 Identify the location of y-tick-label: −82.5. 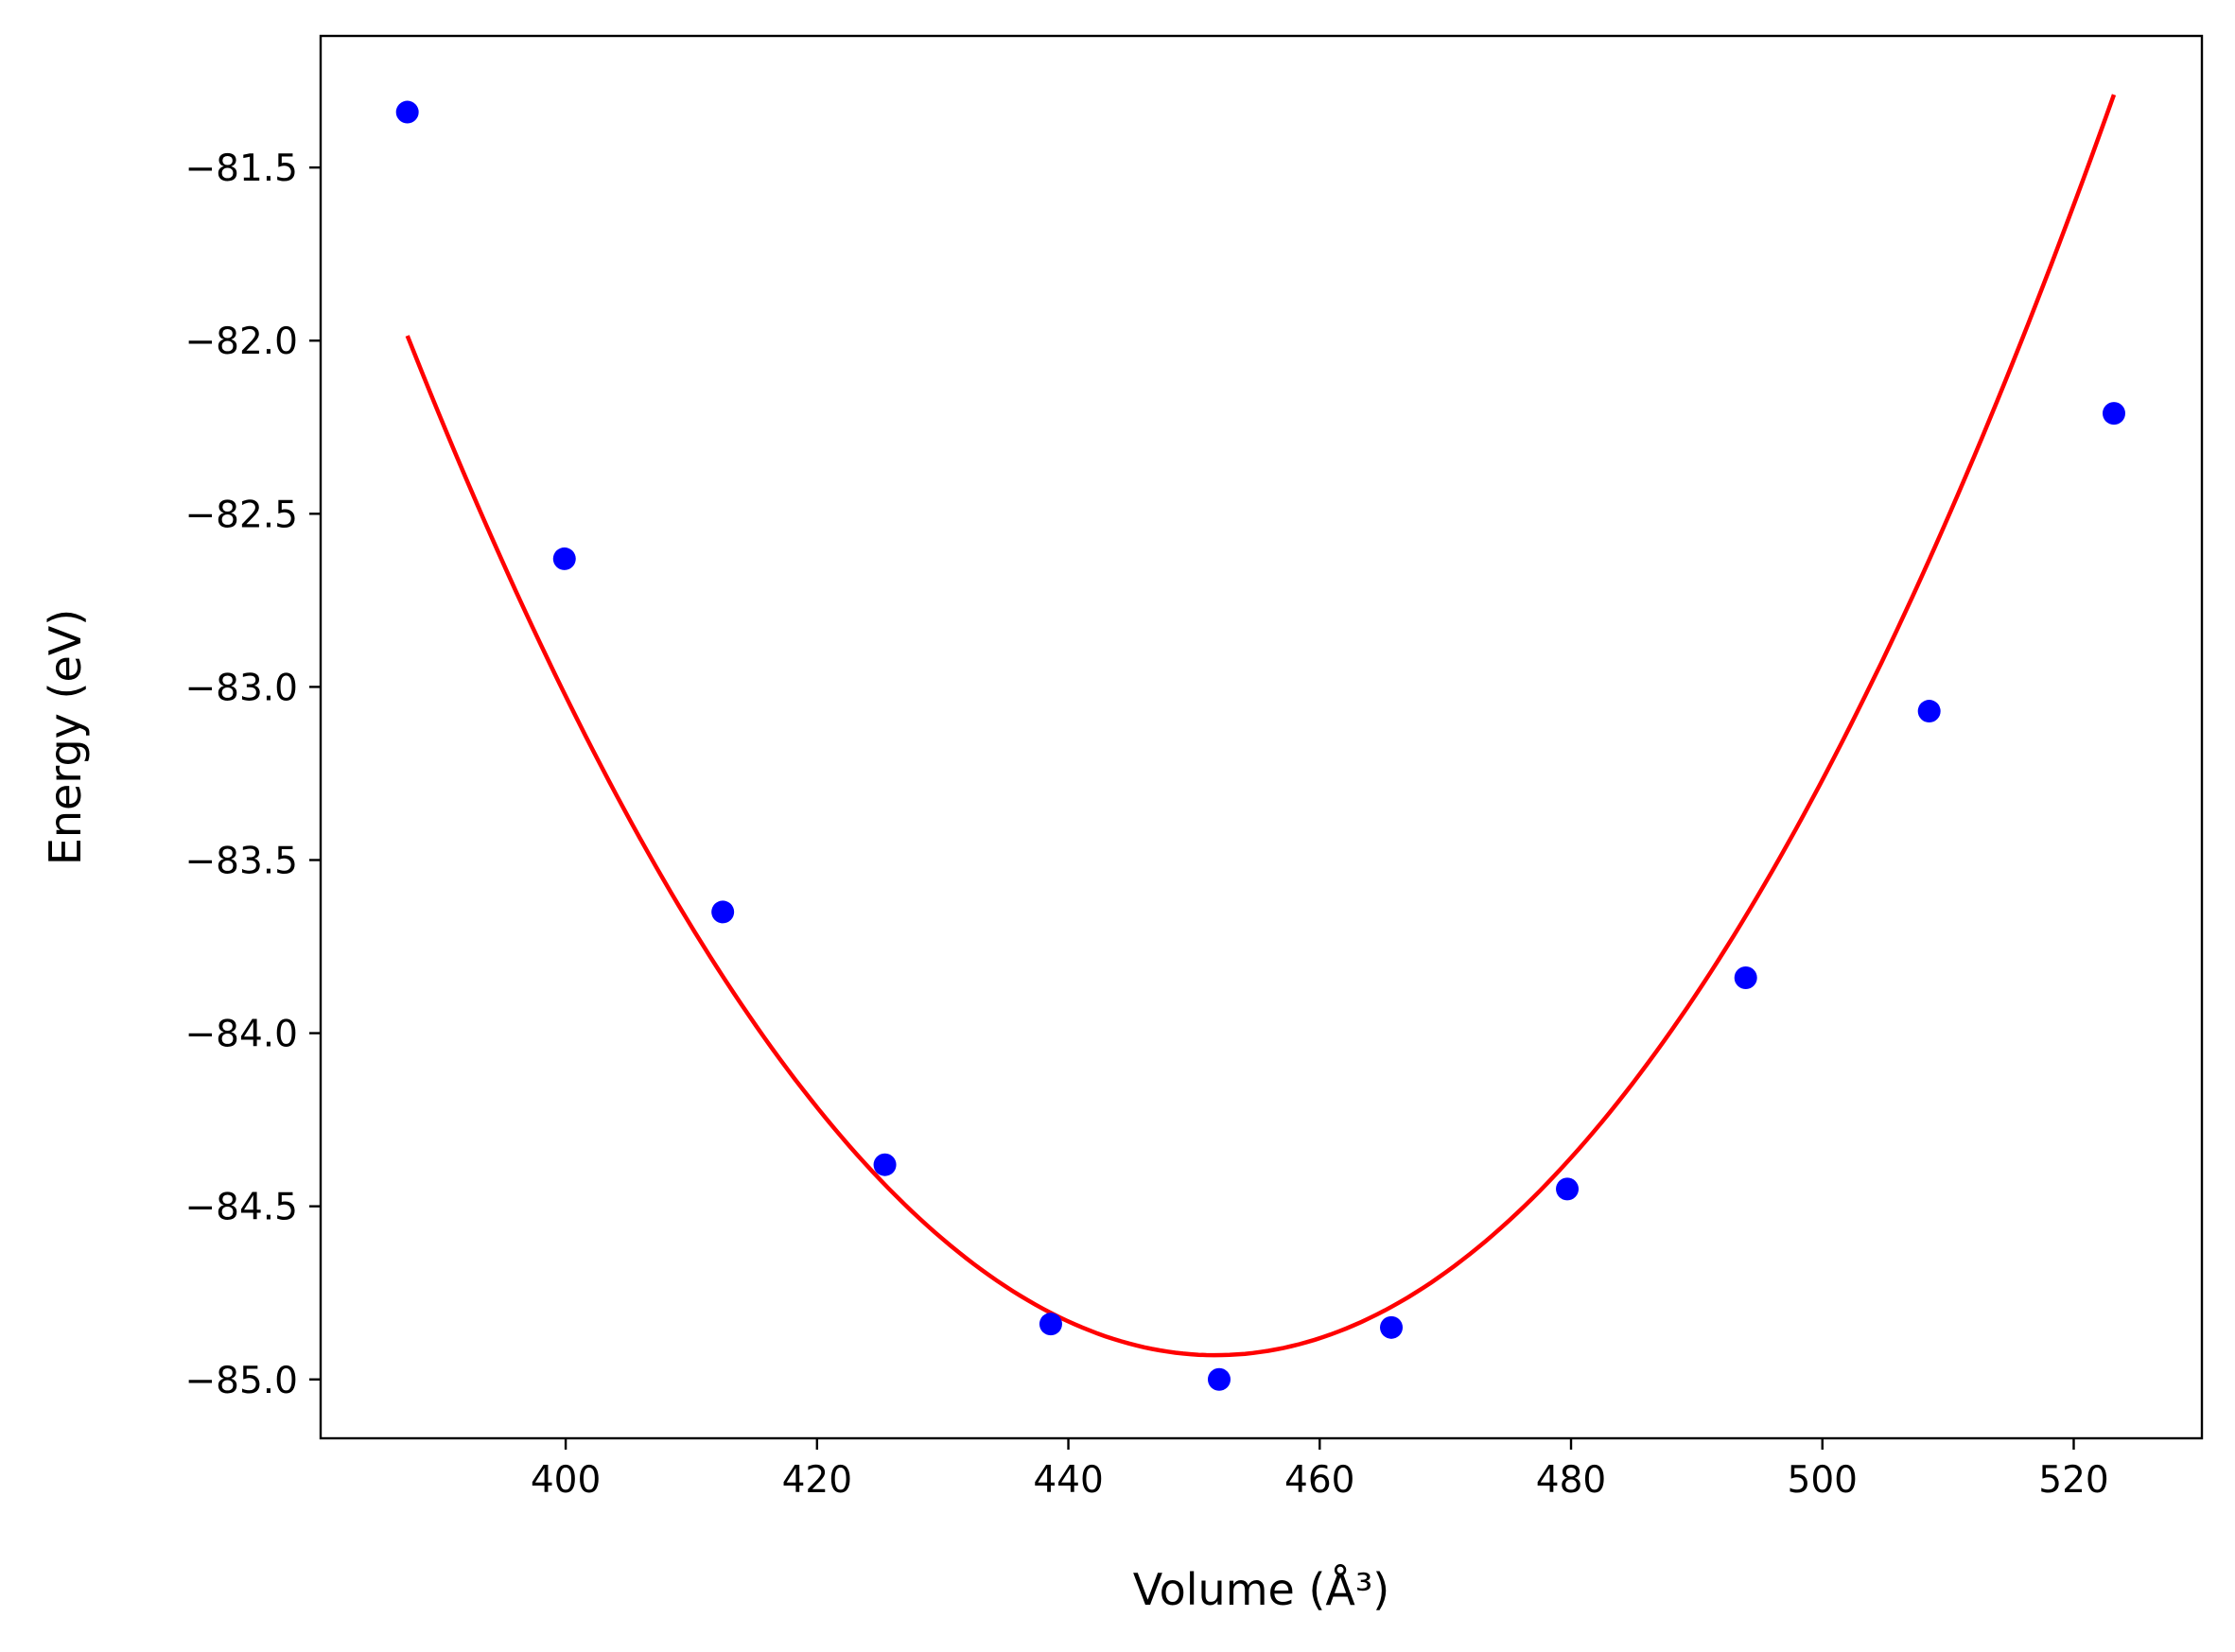
(241, 515).